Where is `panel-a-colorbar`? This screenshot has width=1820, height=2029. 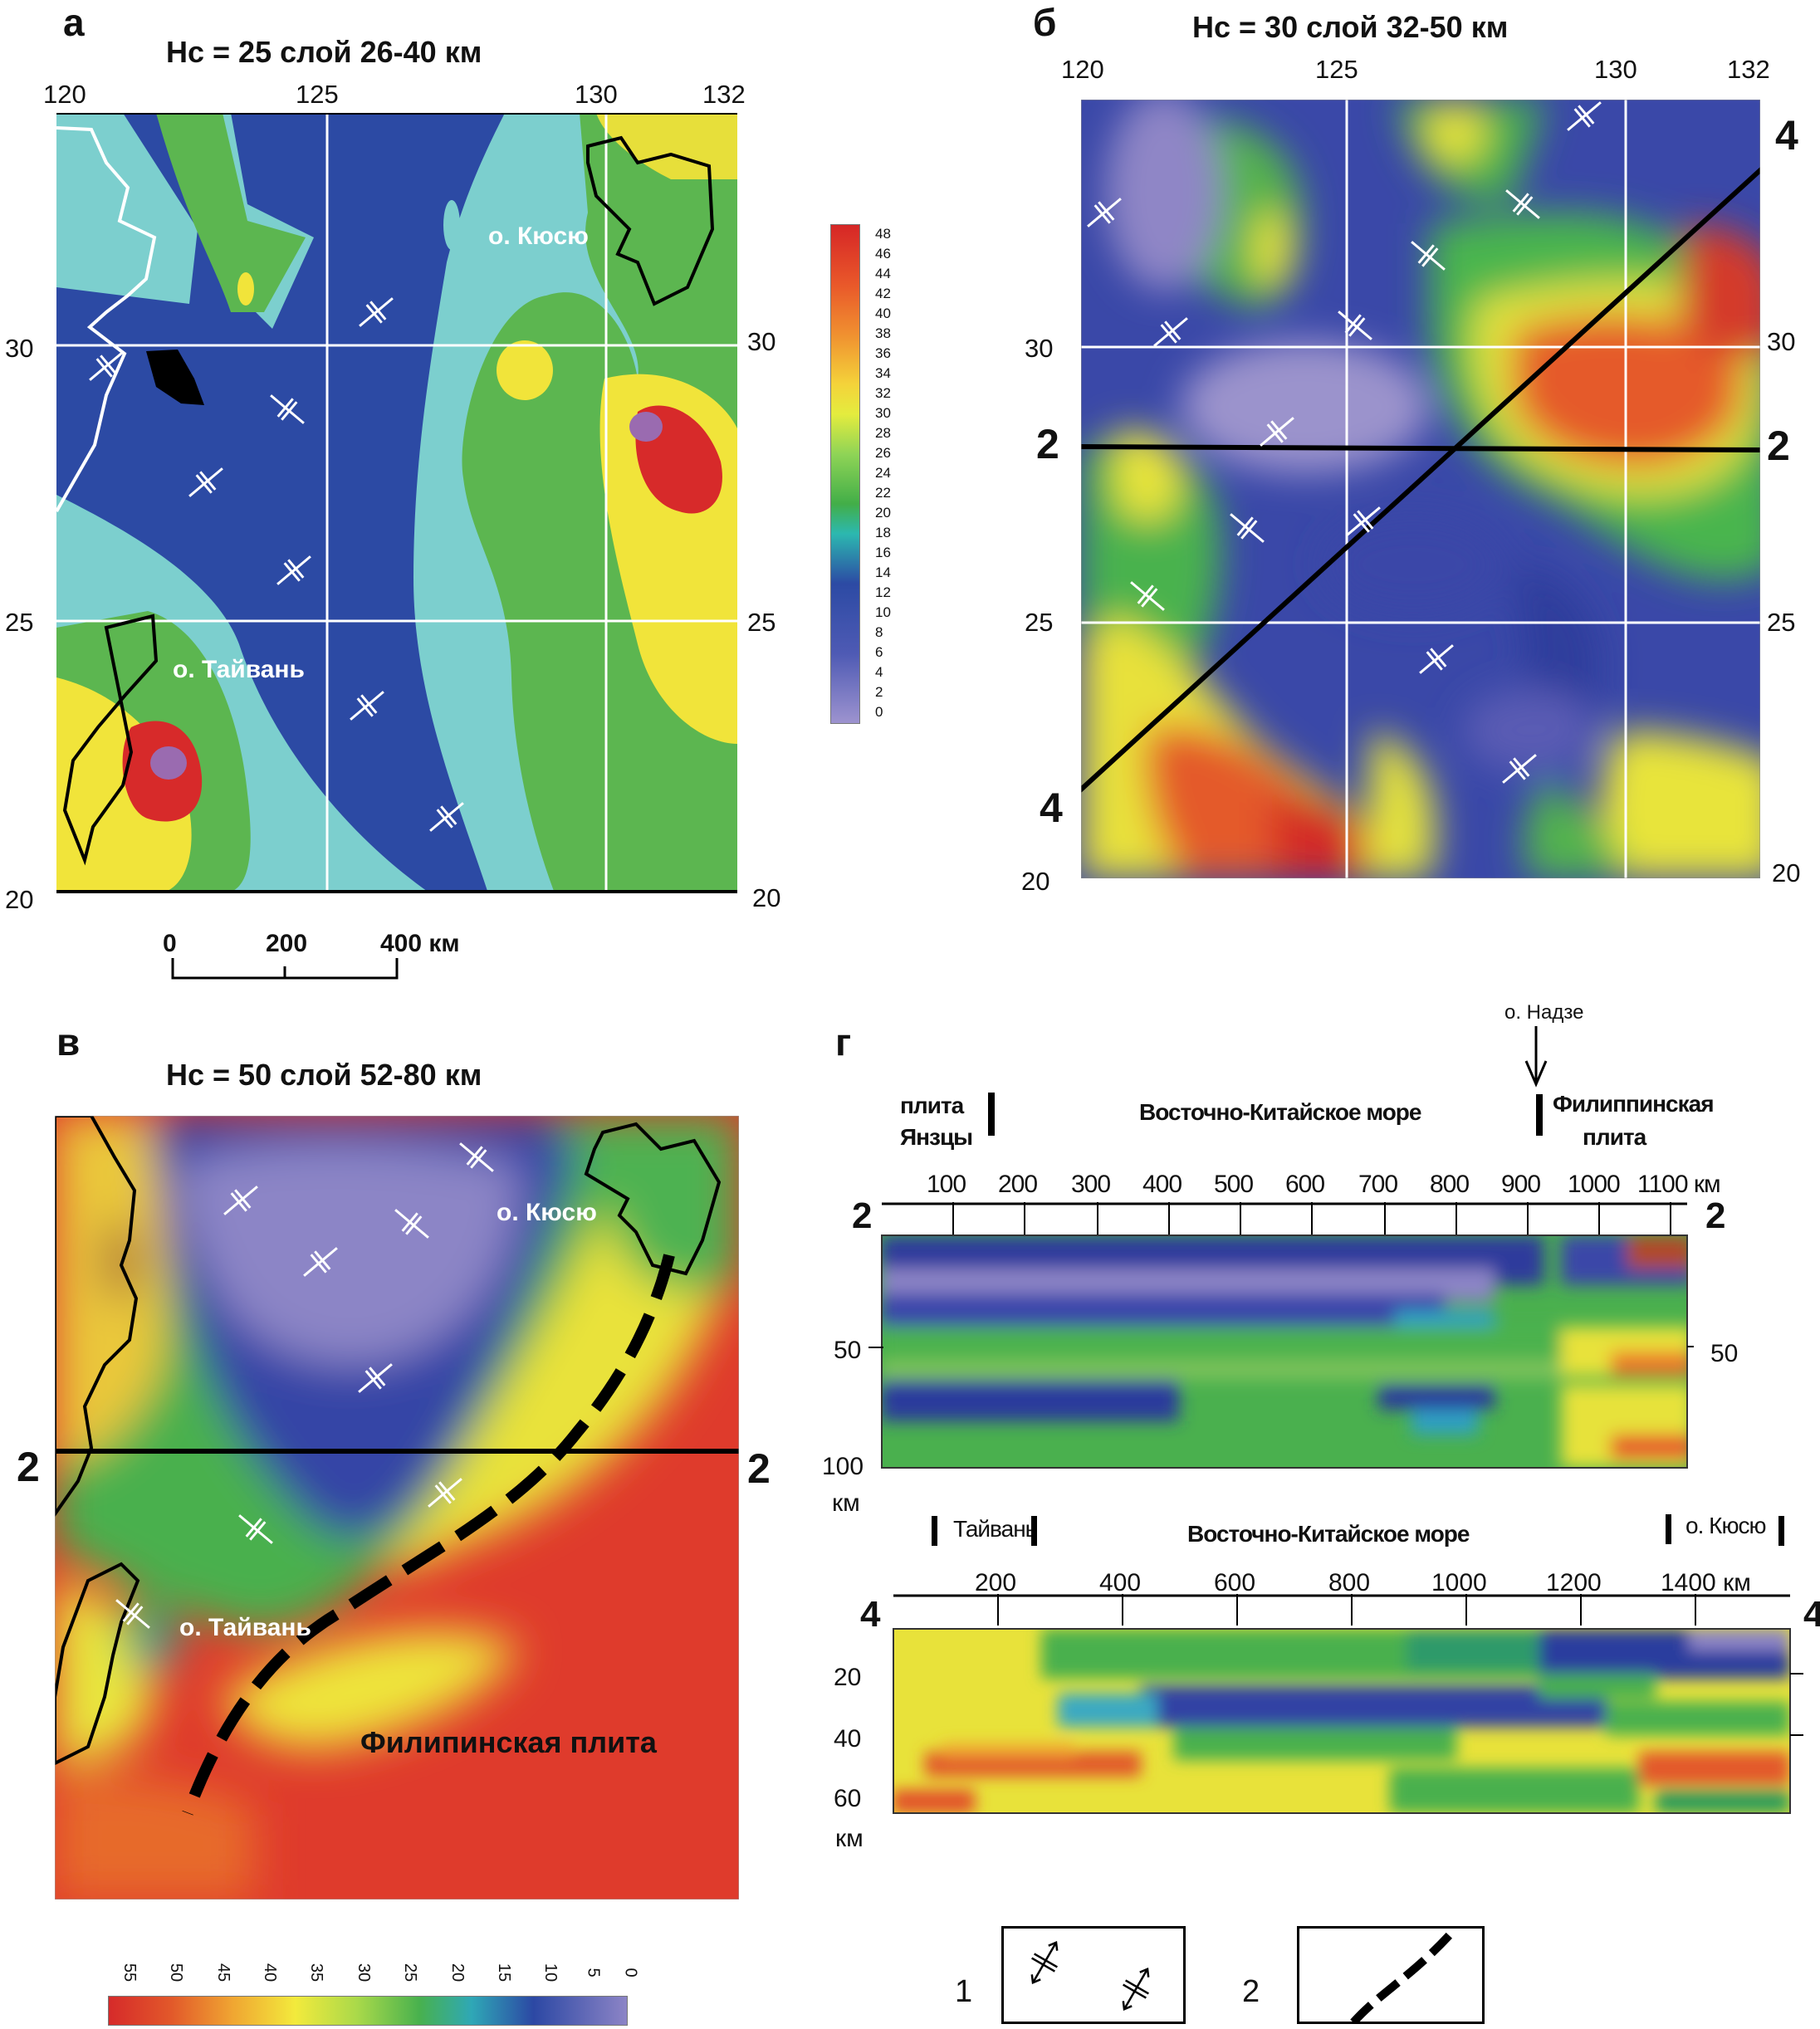
panel-a-colorbar is located at coordinates (845, 474).